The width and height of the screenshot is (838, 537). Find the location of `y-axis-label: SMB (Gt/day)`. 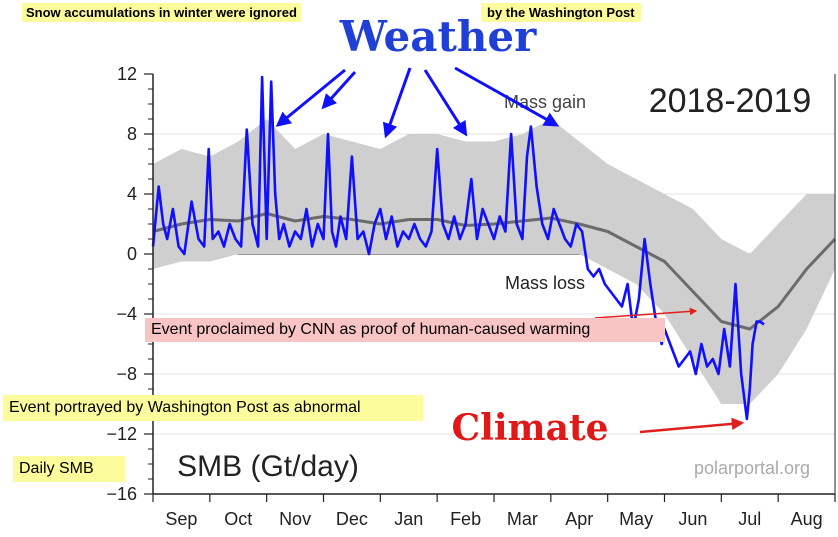

y-axis-label: SMB (Gt/day) is located at coordinates (268, 466).